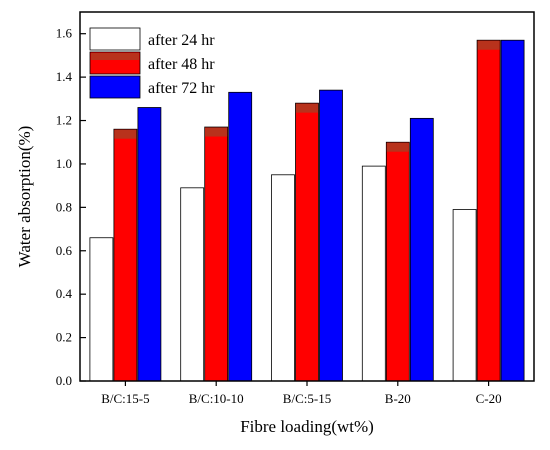 The width and height of the screenshot is (550, 450). I want to click on x-tick-label: C-20, so click(489, 398).